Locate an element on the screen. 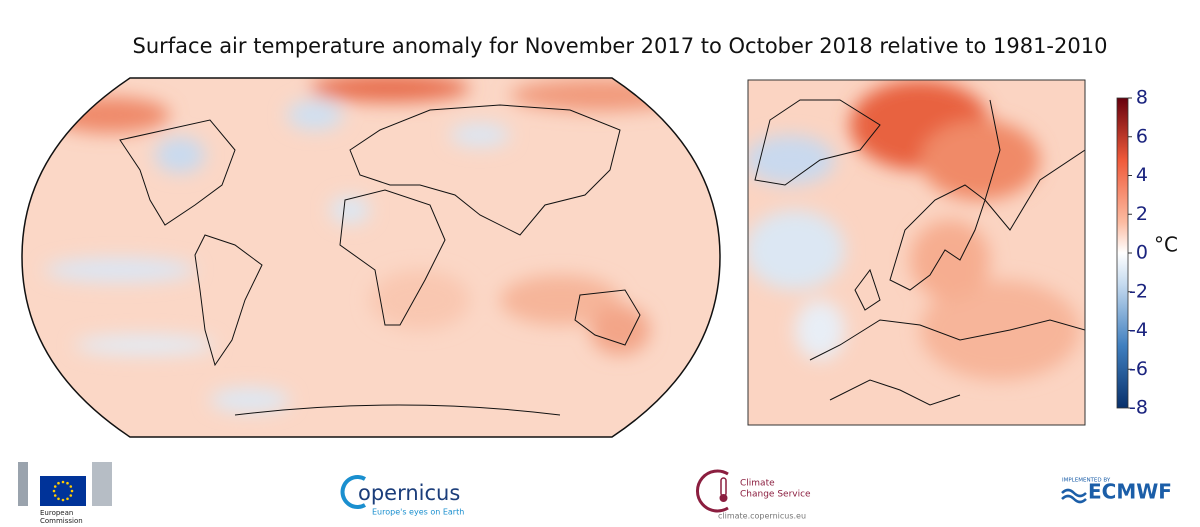 Image resolution: width=1200 pixels, height=527 pixels. colorbar-tick-label: 0 is located at coordinates (1142, 253).